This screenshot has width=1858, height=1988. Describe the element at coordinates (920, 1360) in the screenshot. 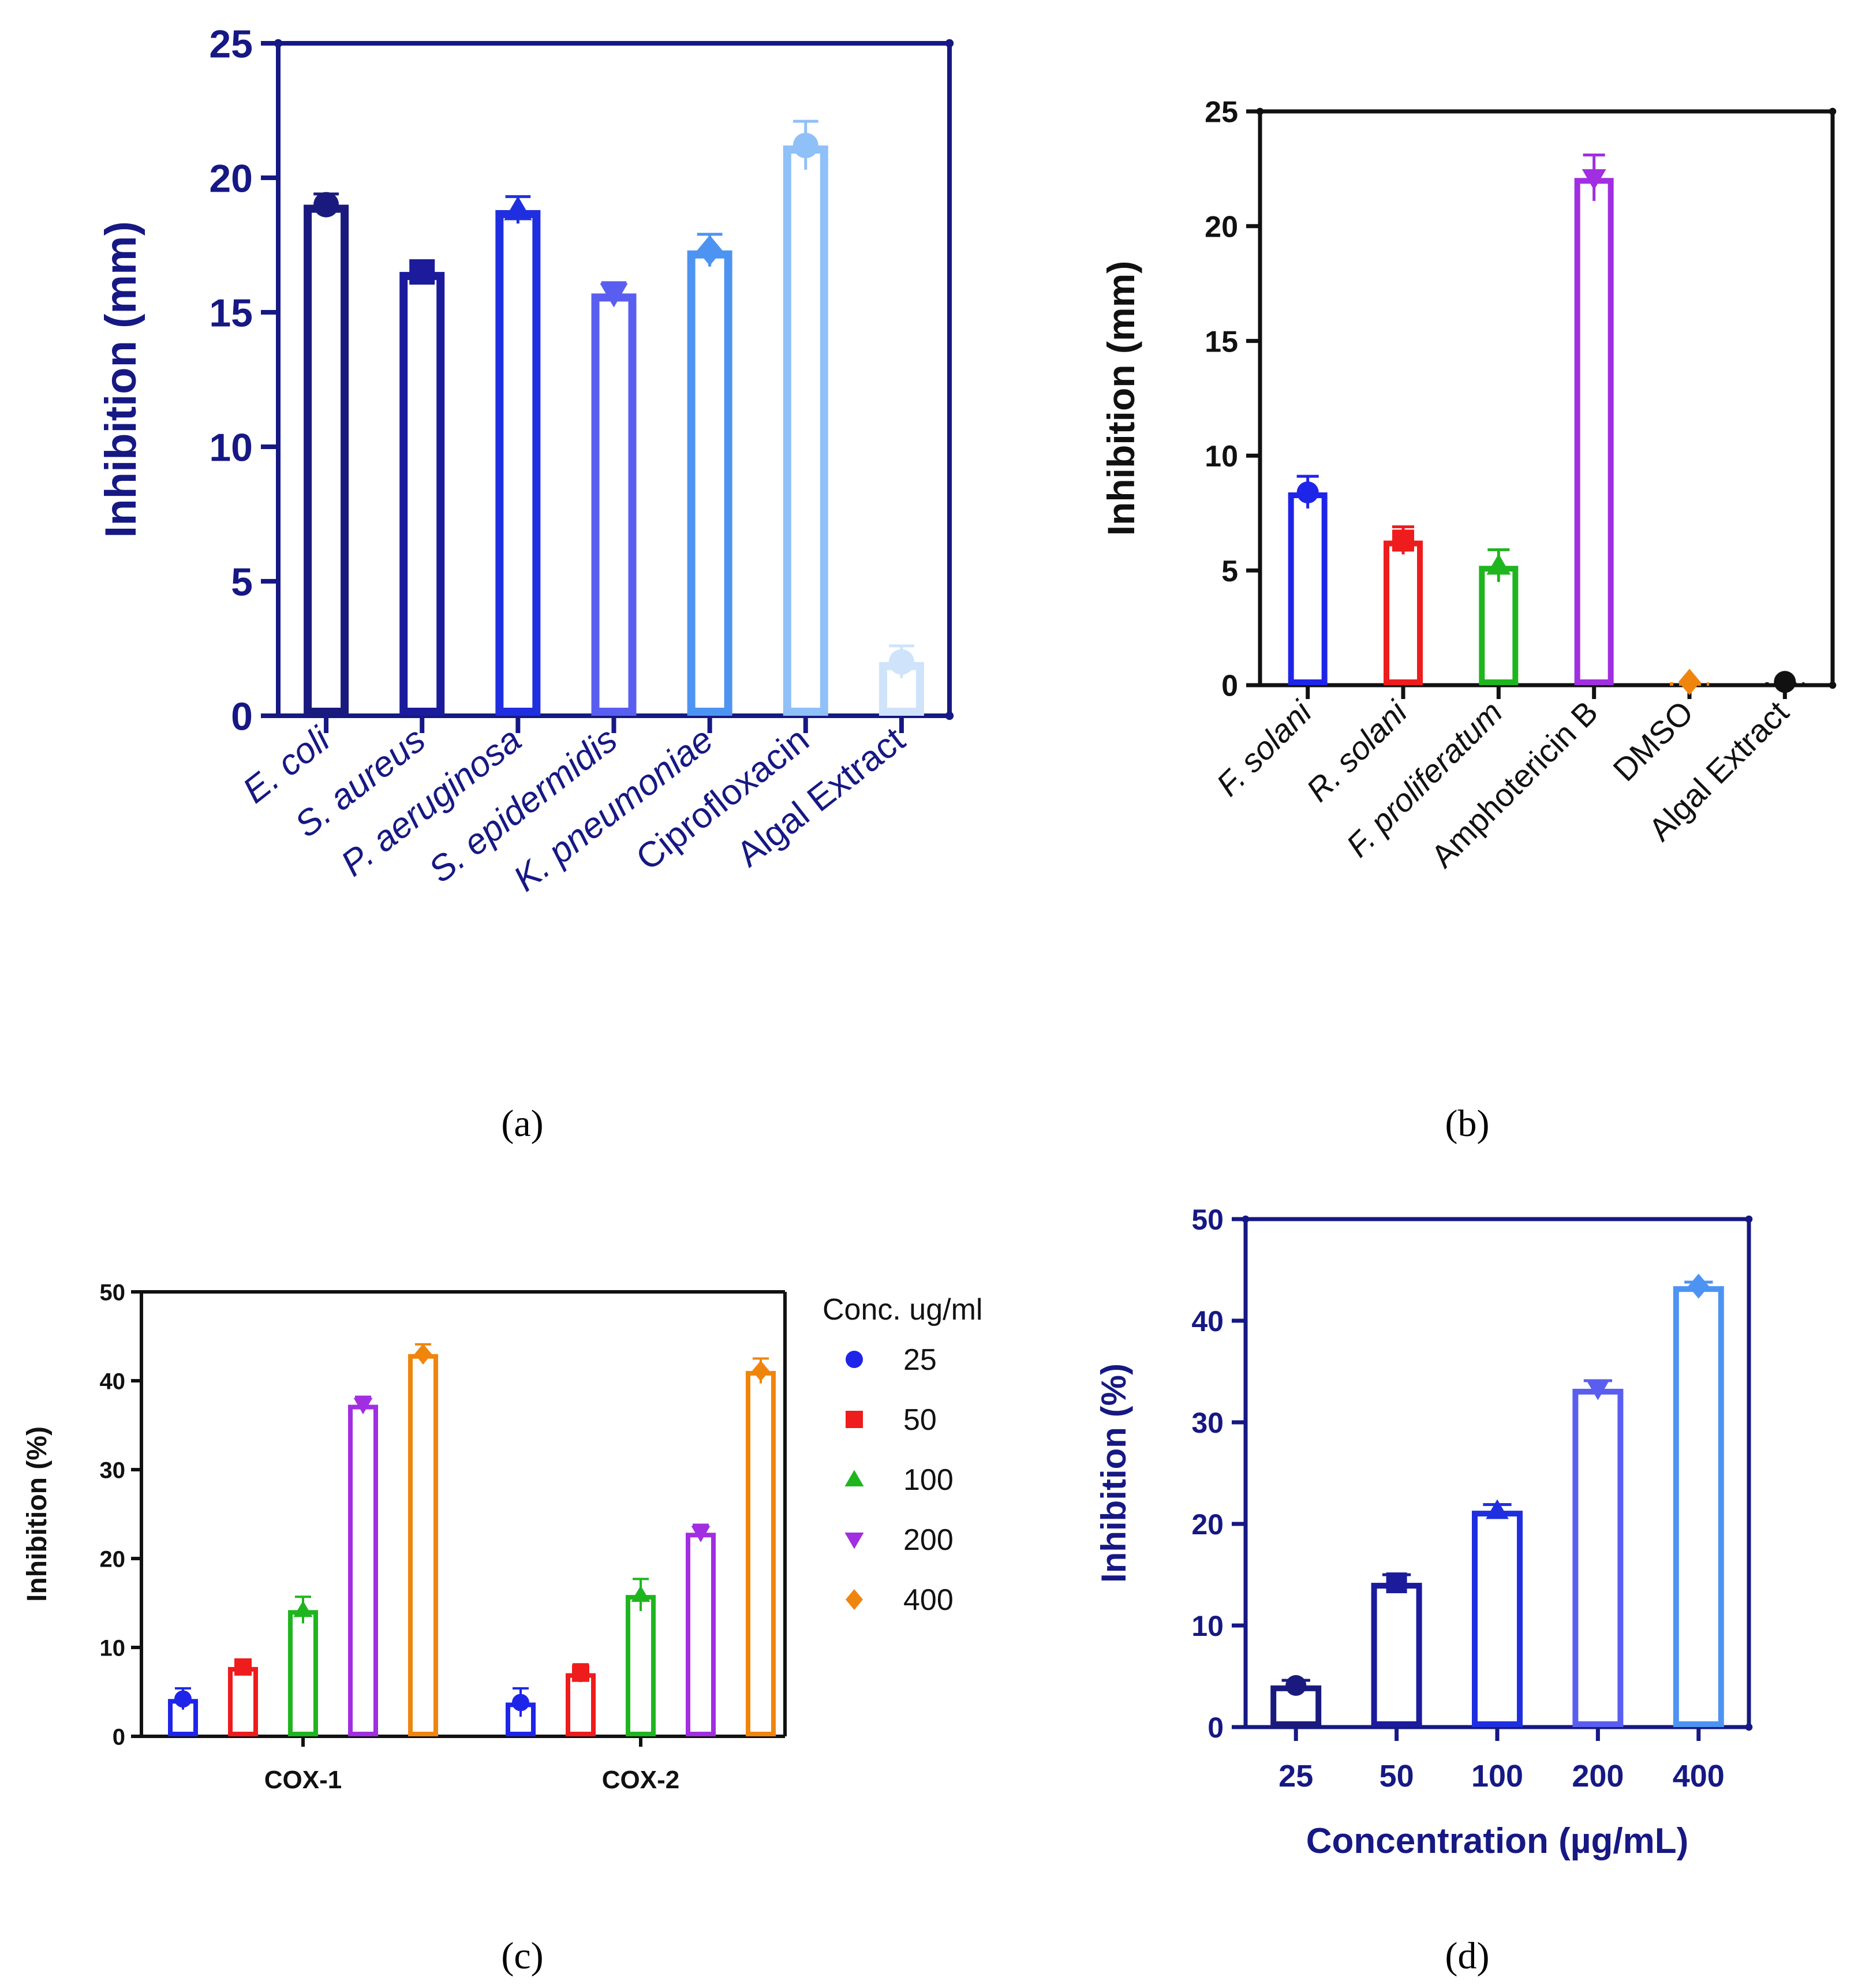

I see `legend-entry-label: 25` at that location.